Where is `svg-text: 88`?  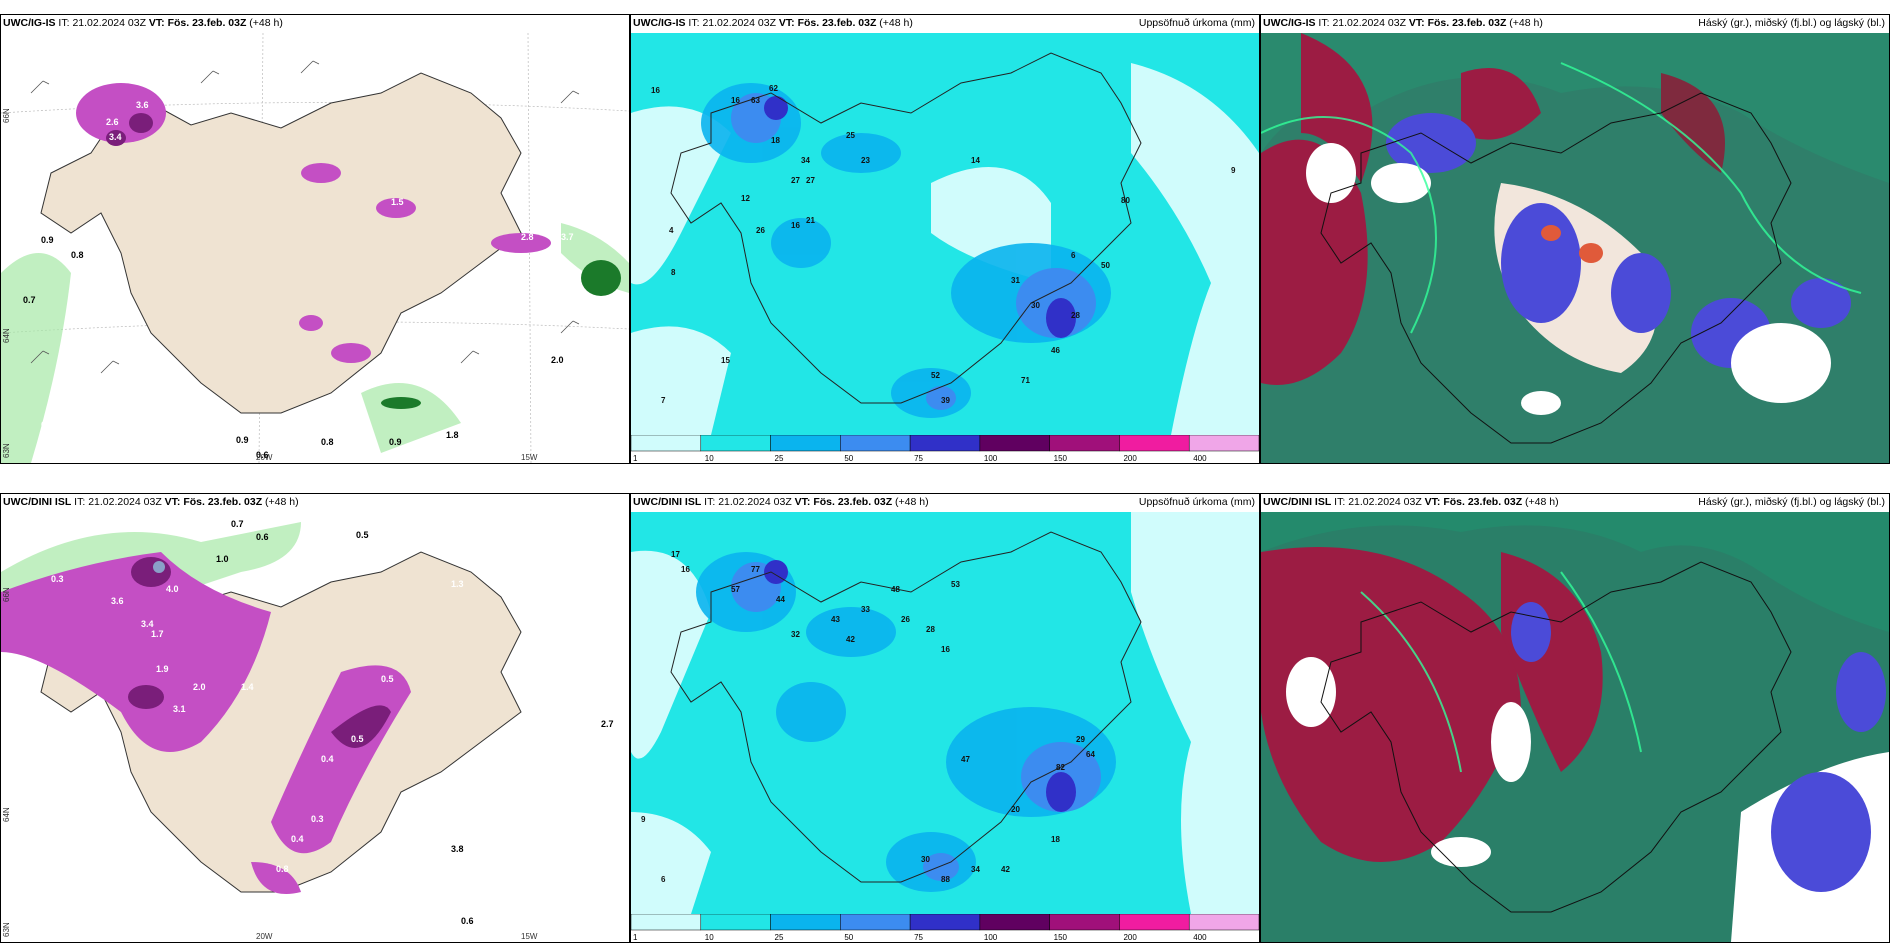 svg-text: 88 is located at coordinates (945, 879).